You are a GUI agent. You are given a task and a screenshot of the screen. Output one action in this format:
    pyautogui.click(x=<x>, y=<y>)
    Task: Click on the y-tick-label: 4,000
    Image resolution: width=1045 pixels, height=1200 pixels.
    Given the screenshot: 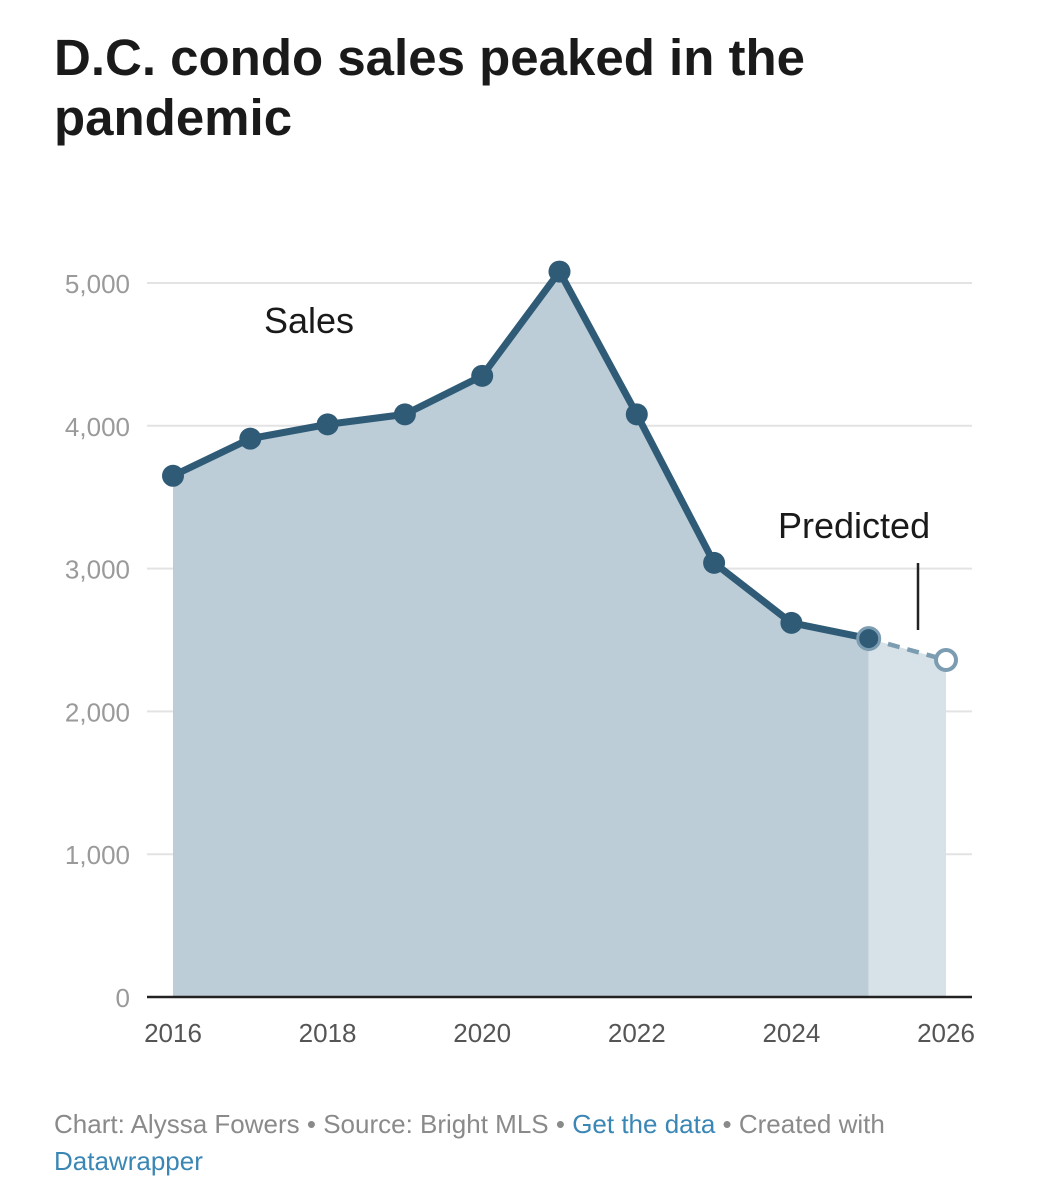 What is the action you would take?
    pyautogui.click(x=97, y=427)
    